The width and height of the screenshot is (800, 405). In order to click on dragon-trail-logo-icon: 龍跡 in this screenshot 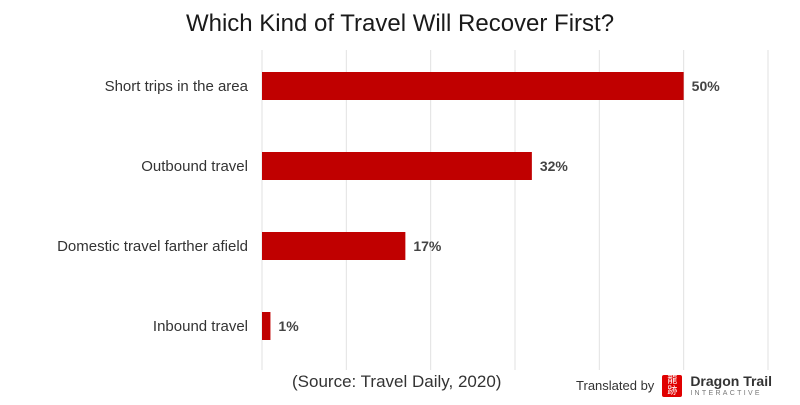, I will do `click(672, 385)`.